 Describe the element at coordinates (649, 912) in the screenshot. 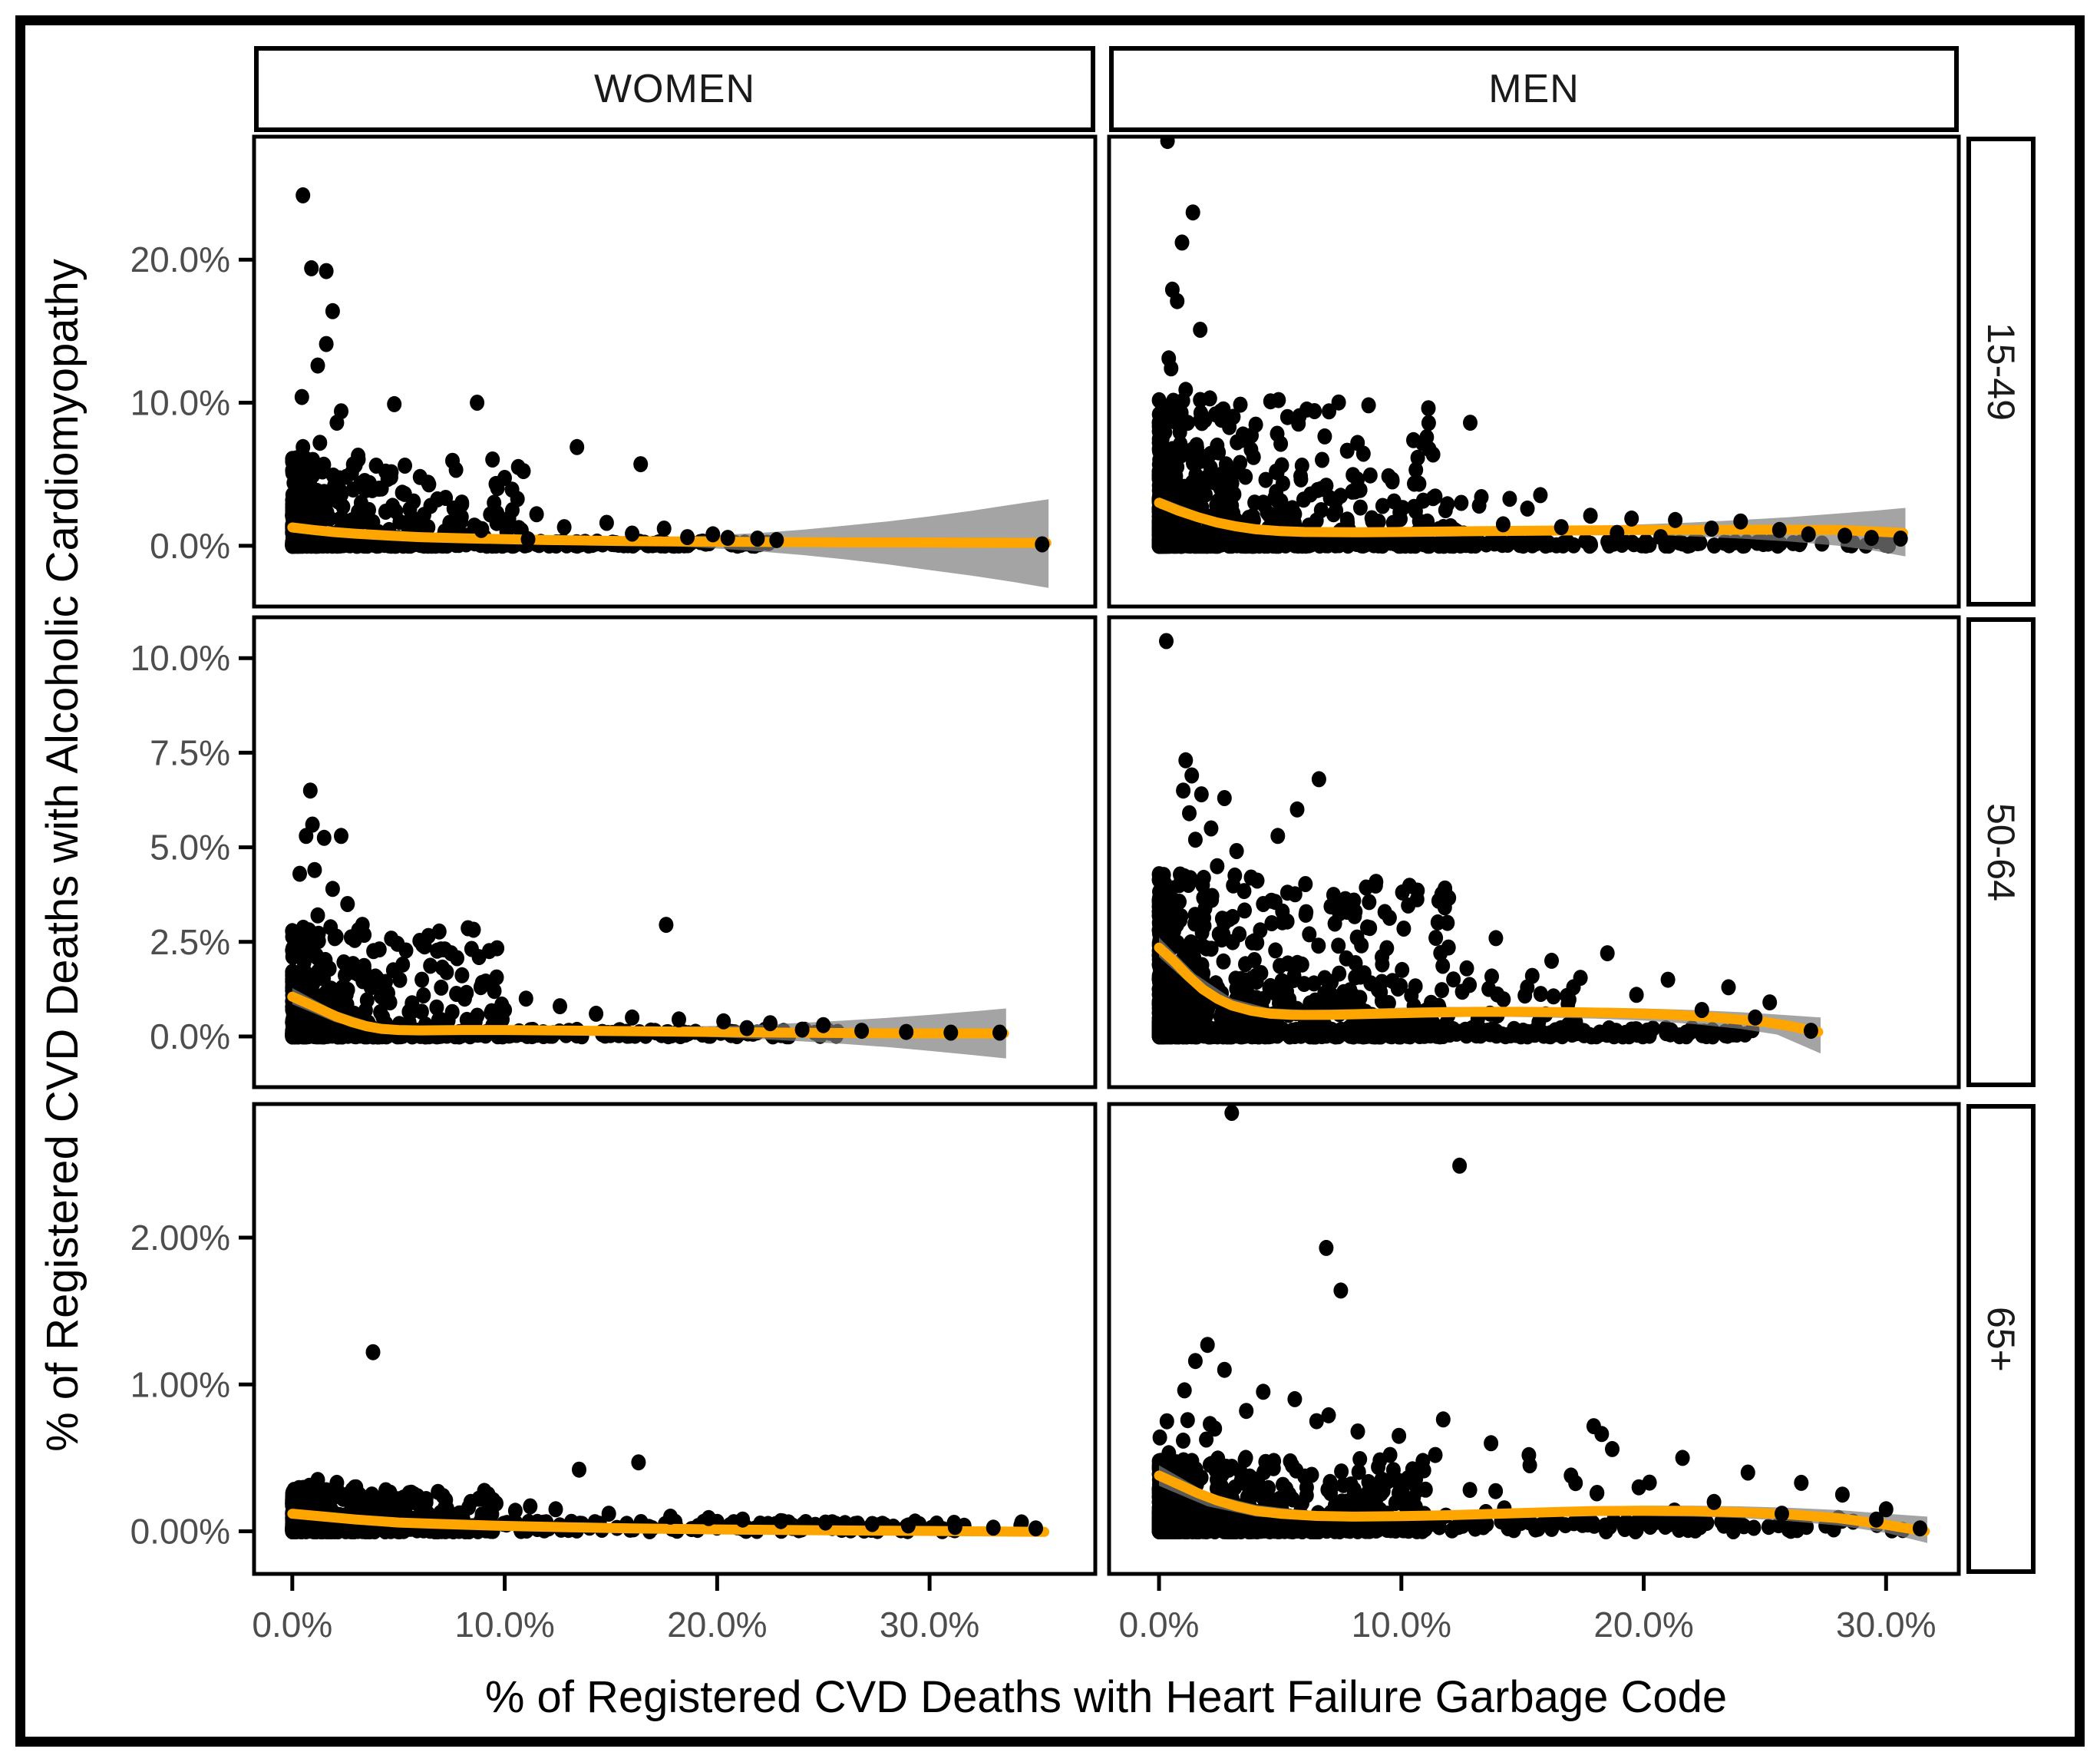

I see `scatter-outlier-points` at that location.